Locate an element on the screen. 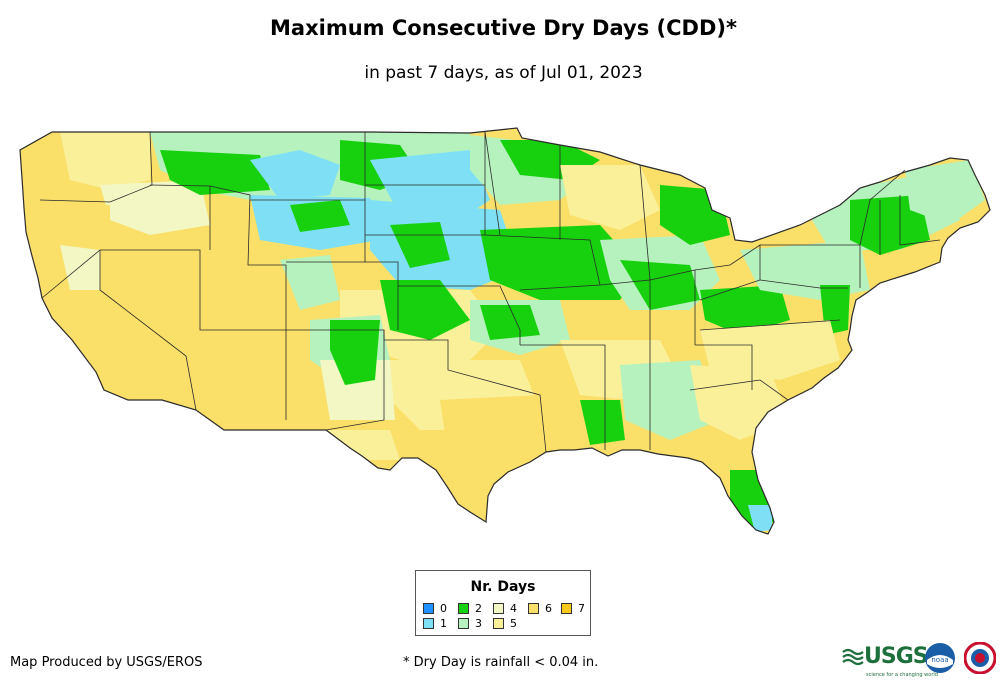  legend-label-1: 1 is located at coordinates (443, 623).